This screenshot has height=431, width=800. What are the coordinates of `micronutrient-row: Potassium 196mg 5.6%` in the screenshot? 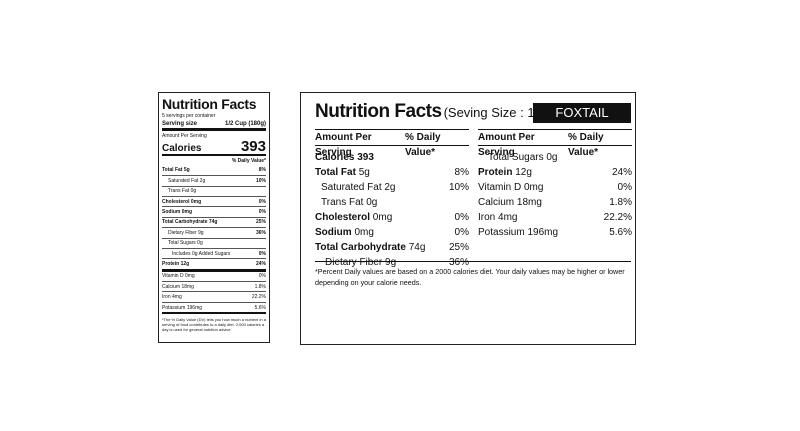 It's located at (214, 306).